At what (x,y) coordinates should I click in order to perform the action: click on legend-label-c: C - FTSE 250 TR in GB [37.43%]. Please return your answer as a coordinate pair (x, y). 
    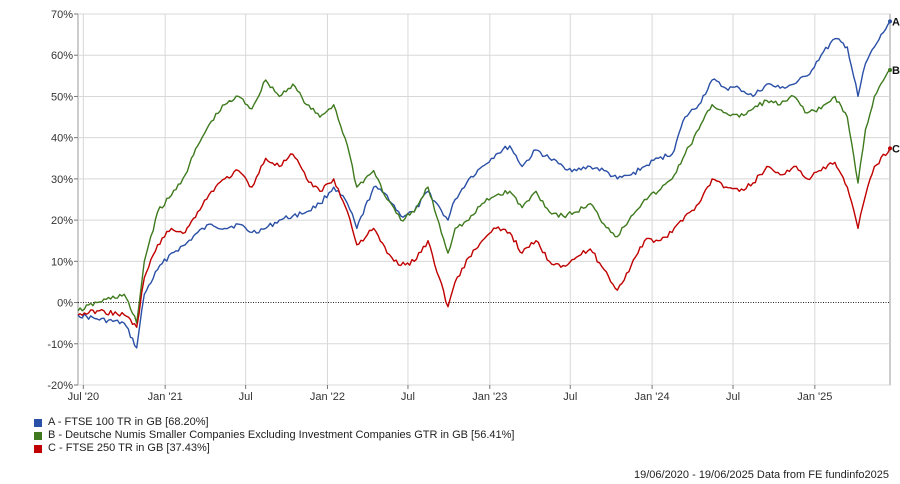
    Looking at the image, I should click on (129, 448).